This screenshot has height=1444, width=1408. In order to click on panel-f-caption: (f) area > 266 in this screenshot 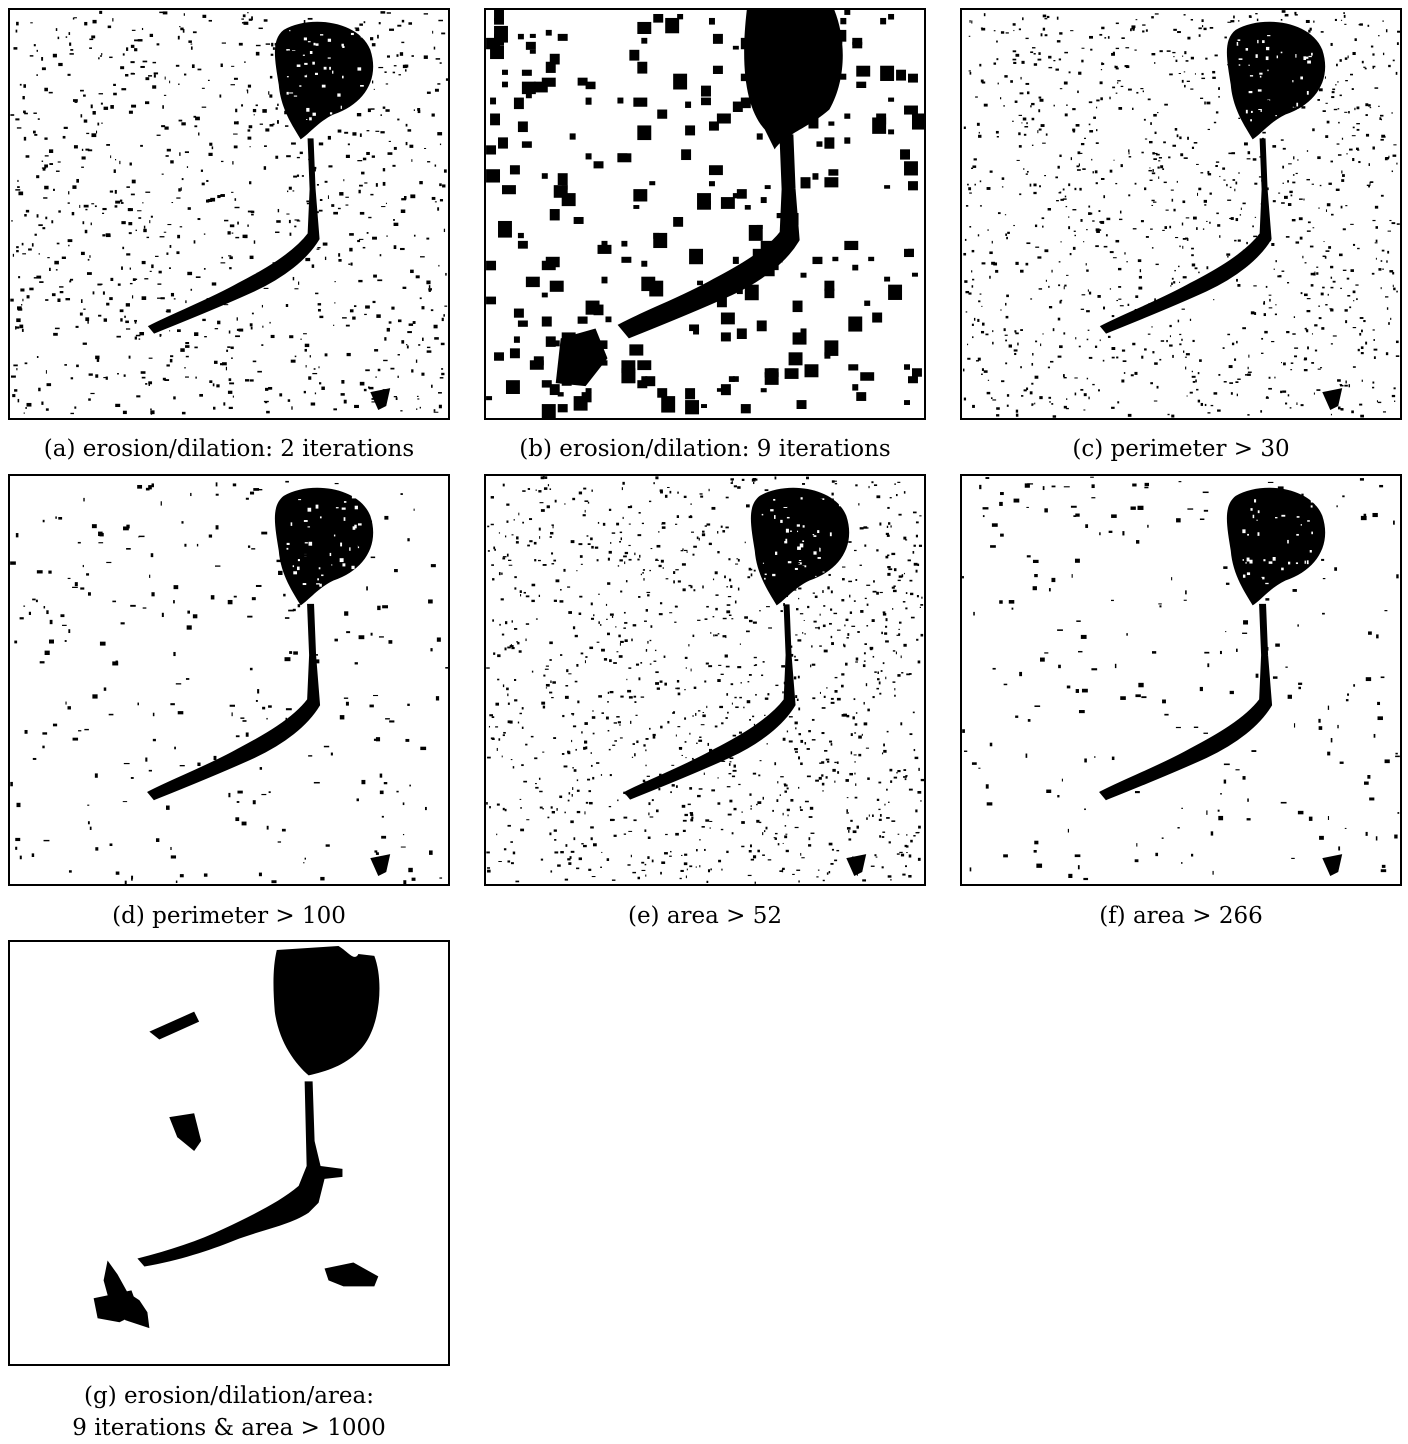, I will do `click(1181, 916)`.